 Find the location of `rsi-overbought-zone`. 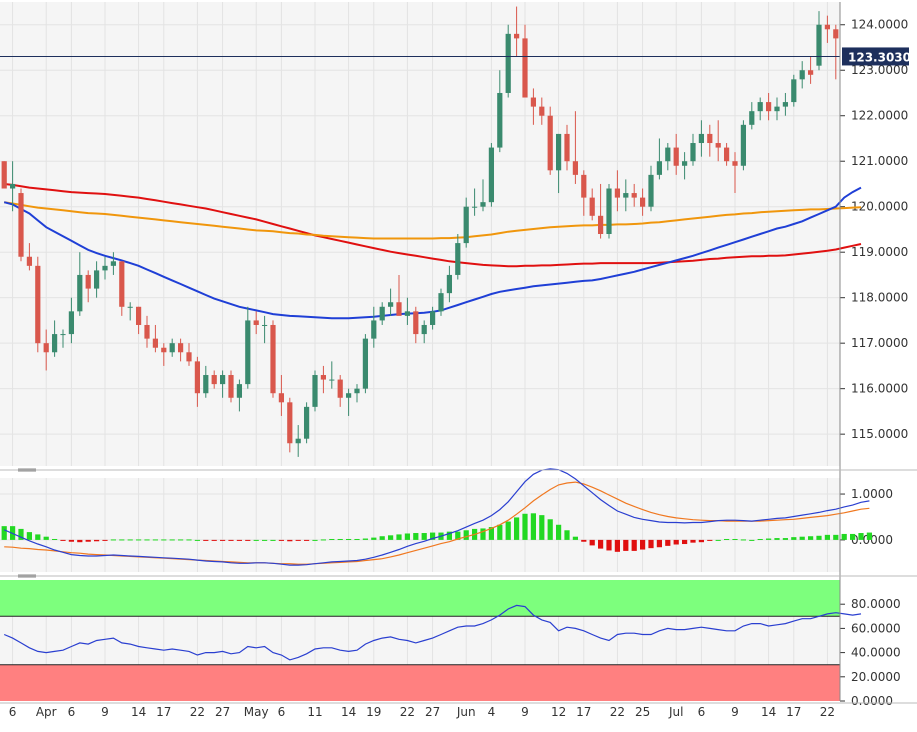

rsi-overbought-zone is located at coordinates (420, 598).